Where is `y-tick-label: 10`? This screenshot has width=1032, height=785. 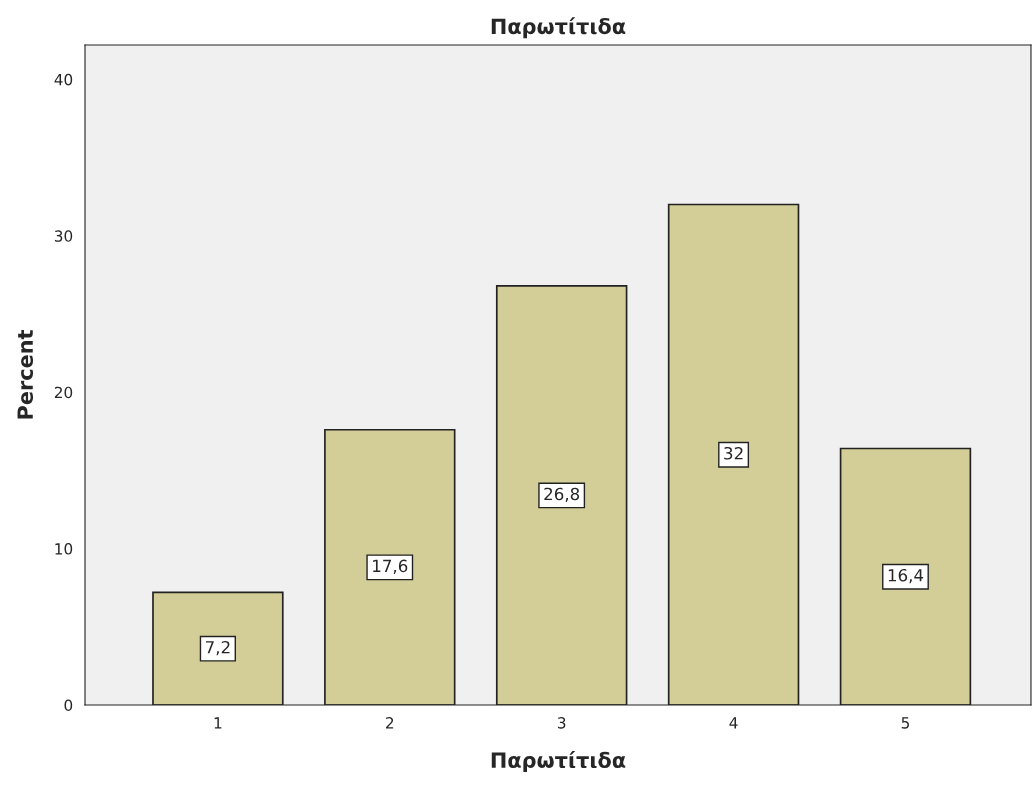
y-tick-label: 10 is located at coordinates (64, 549).